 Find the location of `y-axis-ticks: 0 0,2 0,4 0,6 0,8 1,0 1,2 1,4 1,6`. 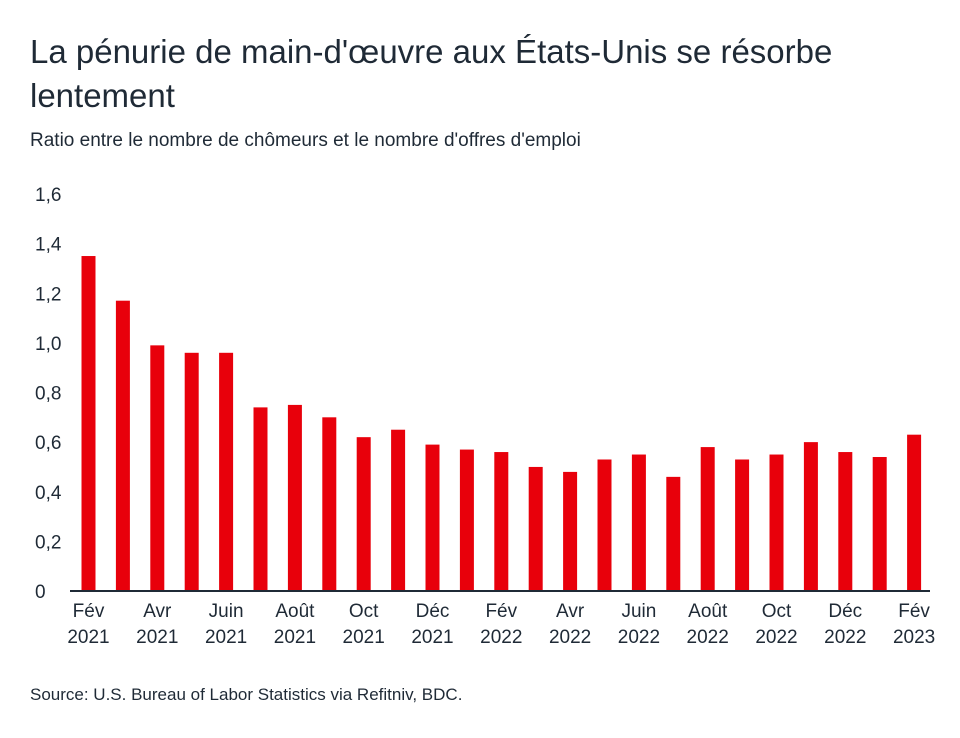

y-axis-ticks: 0 0,2 0,4 0,6 0,8 1,0 1,2 1,4 1,6 is located at coordinates (48, 394).